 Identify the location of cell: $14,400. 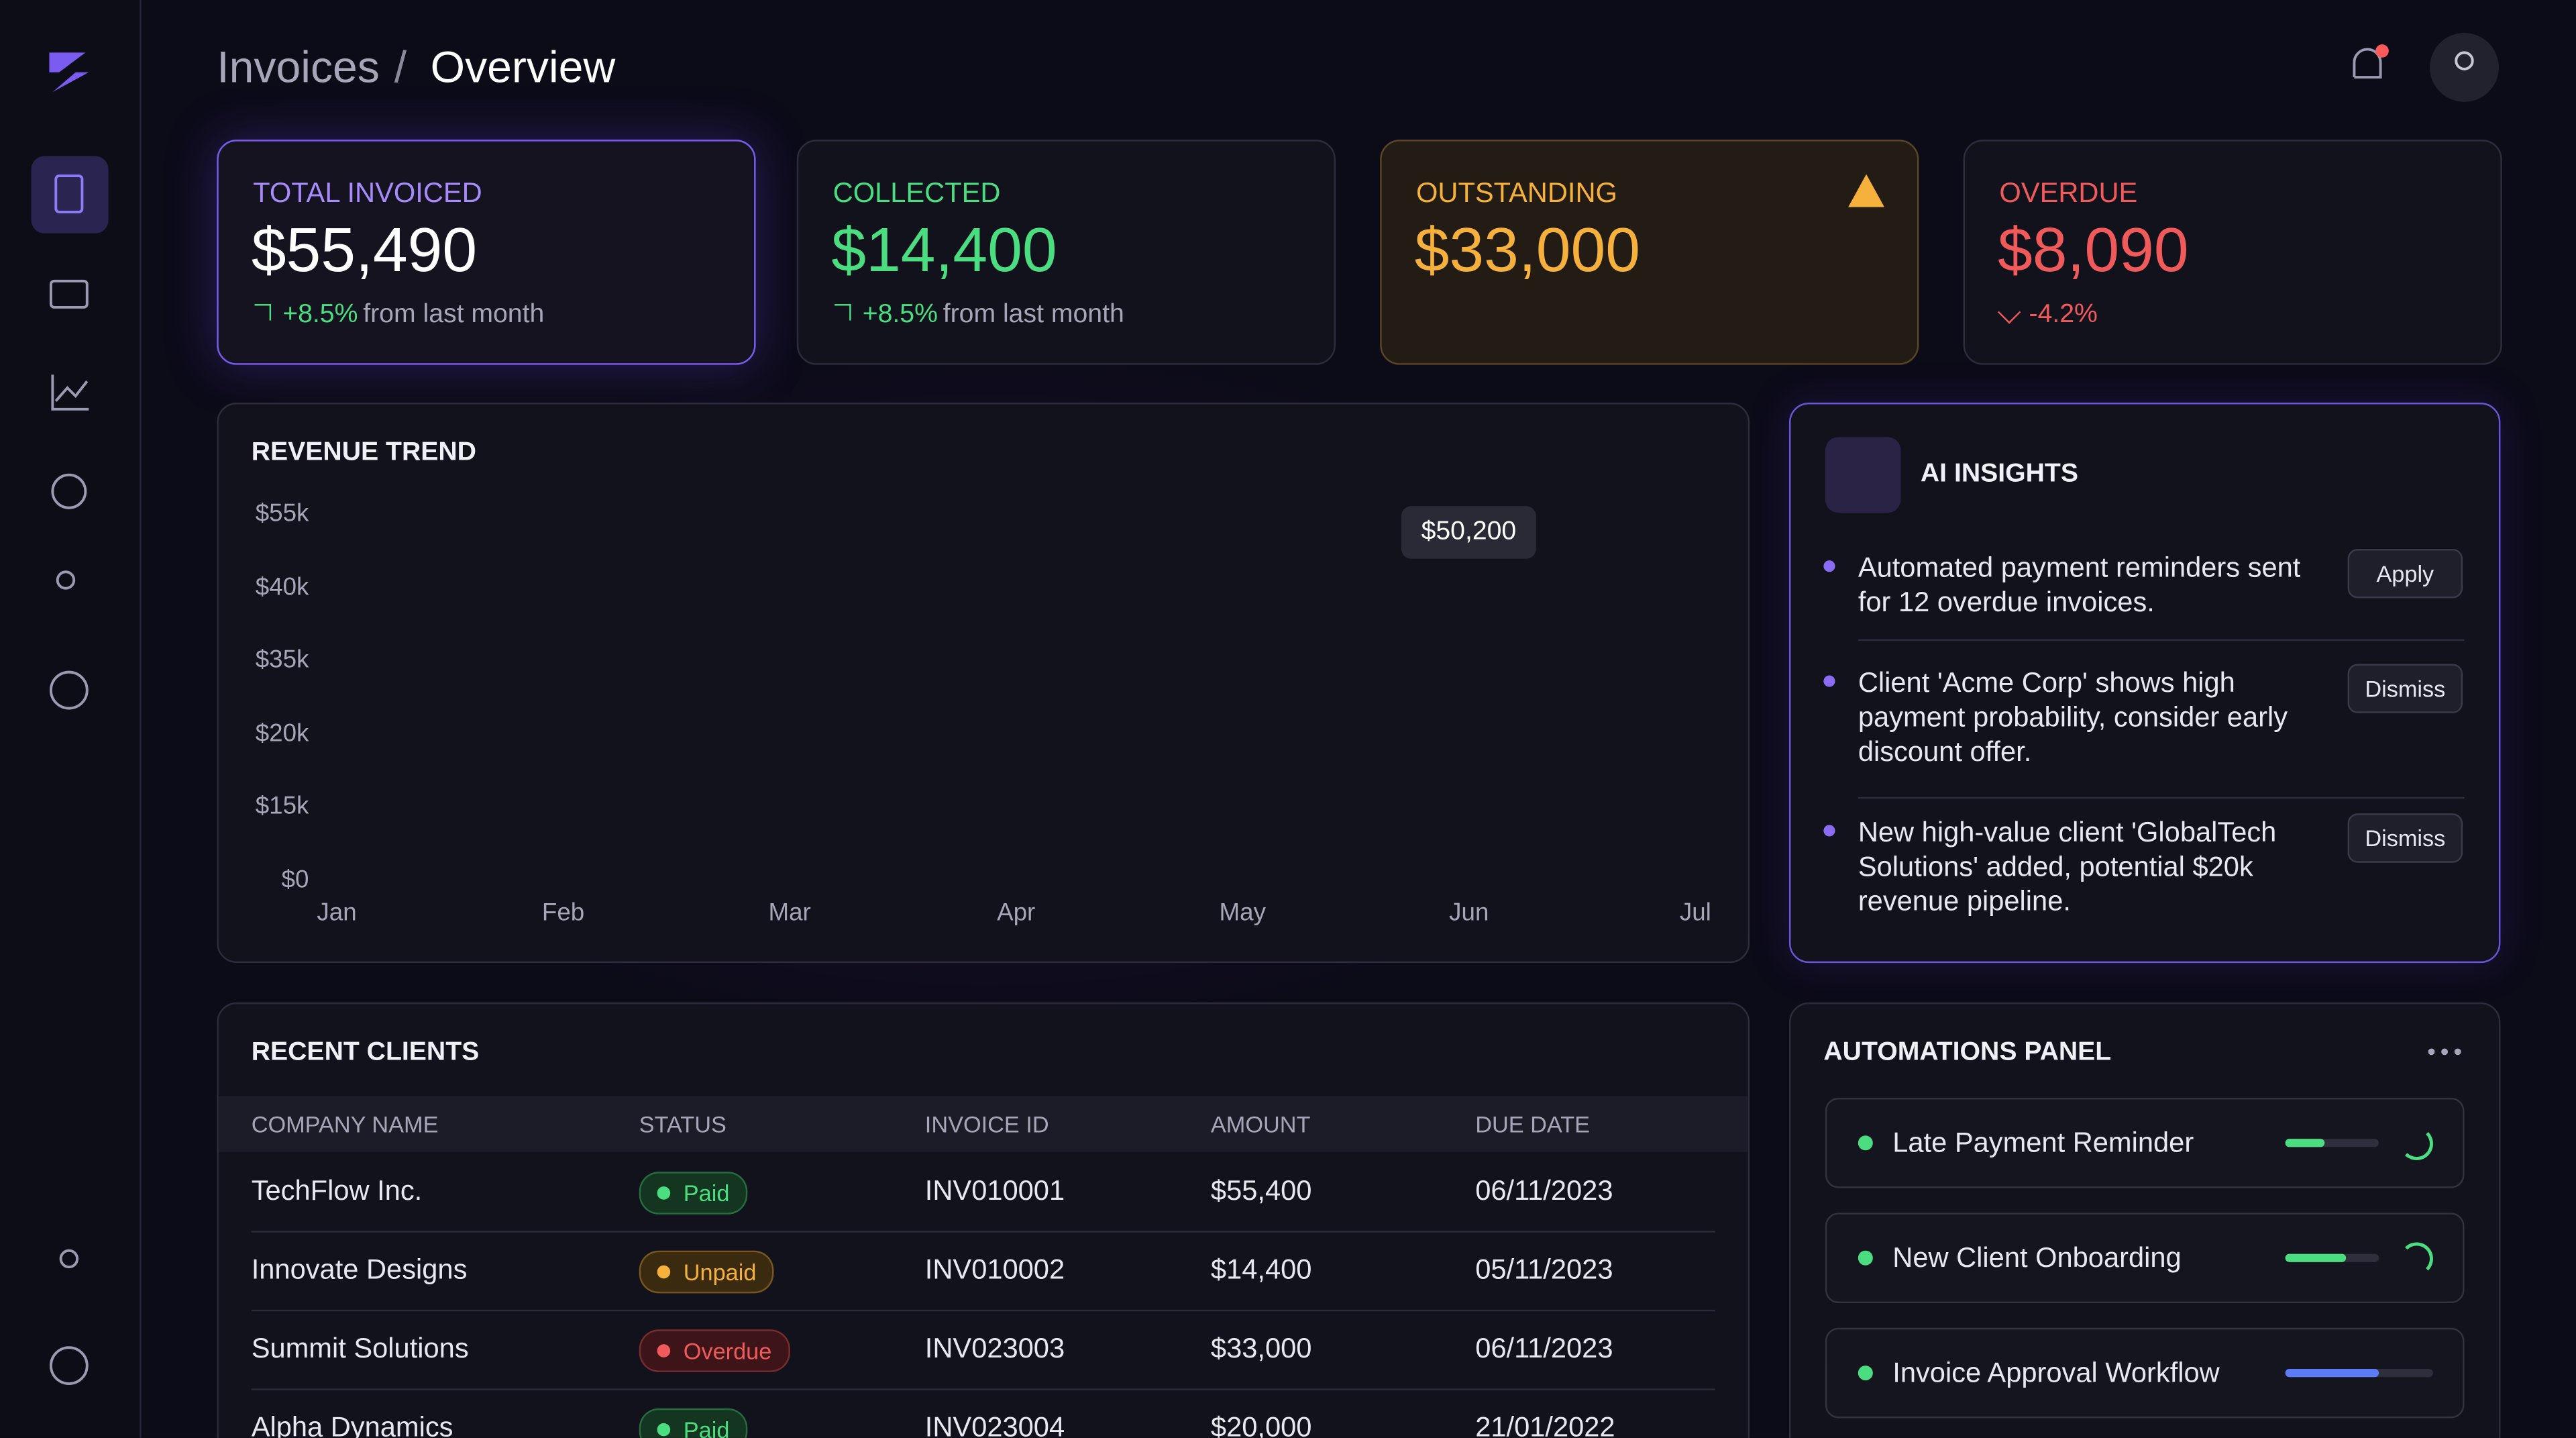
(1261, 1270).